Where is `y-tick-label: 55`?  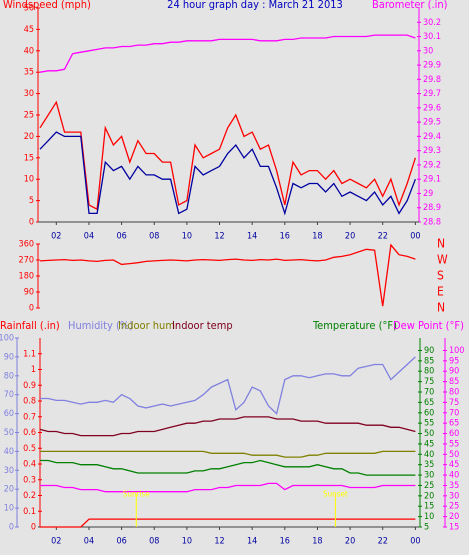 y-tick-label: 55 is located at coordinates (454, 444).